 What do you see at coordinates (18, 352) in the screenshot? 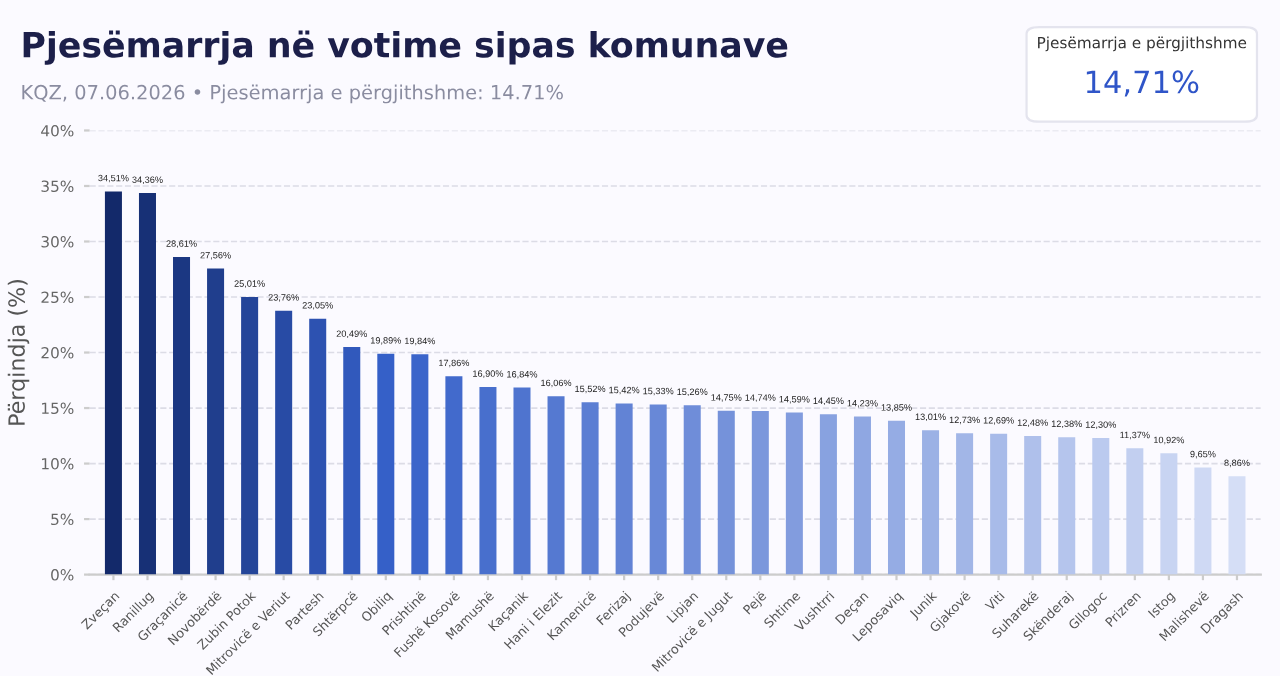
I see `y-axis-title: Përqindja (%)` at bounding box center [18, 352].